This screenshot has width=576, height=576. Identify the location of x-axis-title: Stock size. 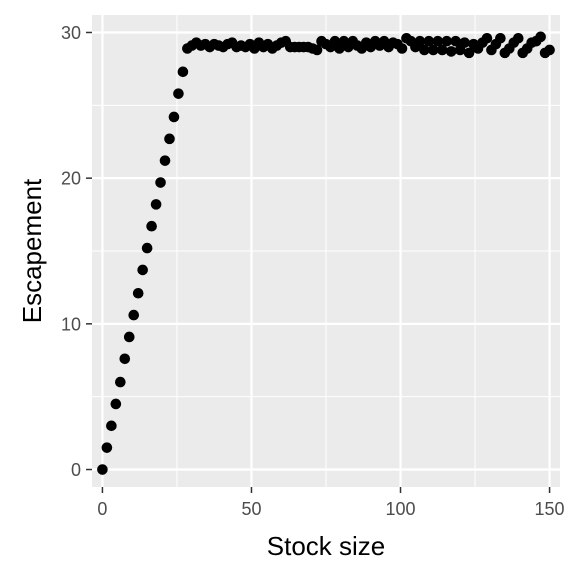
(326, 546).